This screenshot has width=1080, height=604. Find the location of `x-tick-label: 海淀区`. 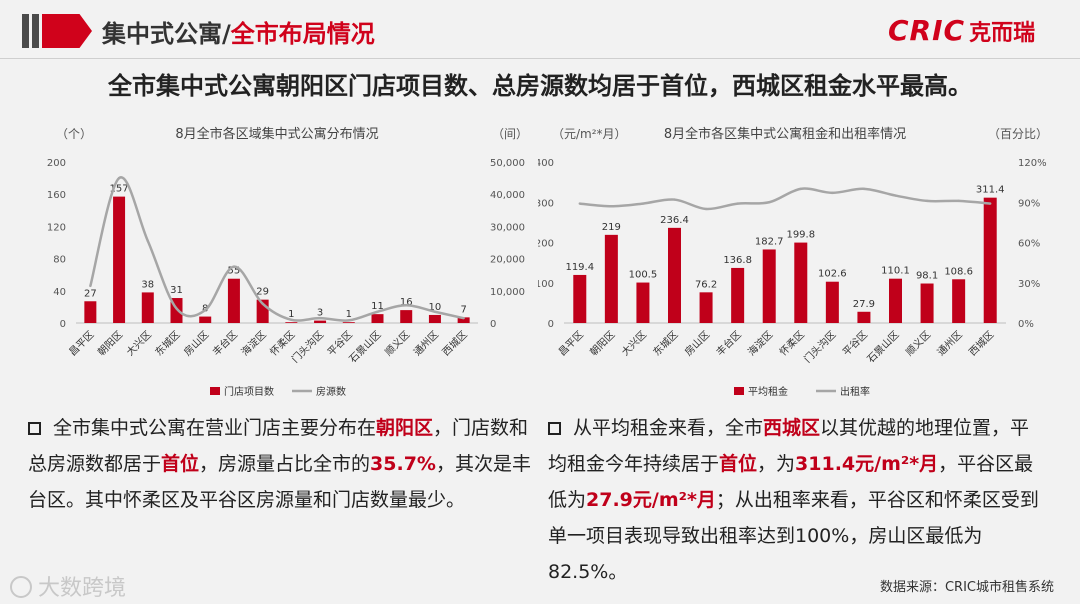

x-tick-label: 海淀区 is located at coordinates (760, 343).